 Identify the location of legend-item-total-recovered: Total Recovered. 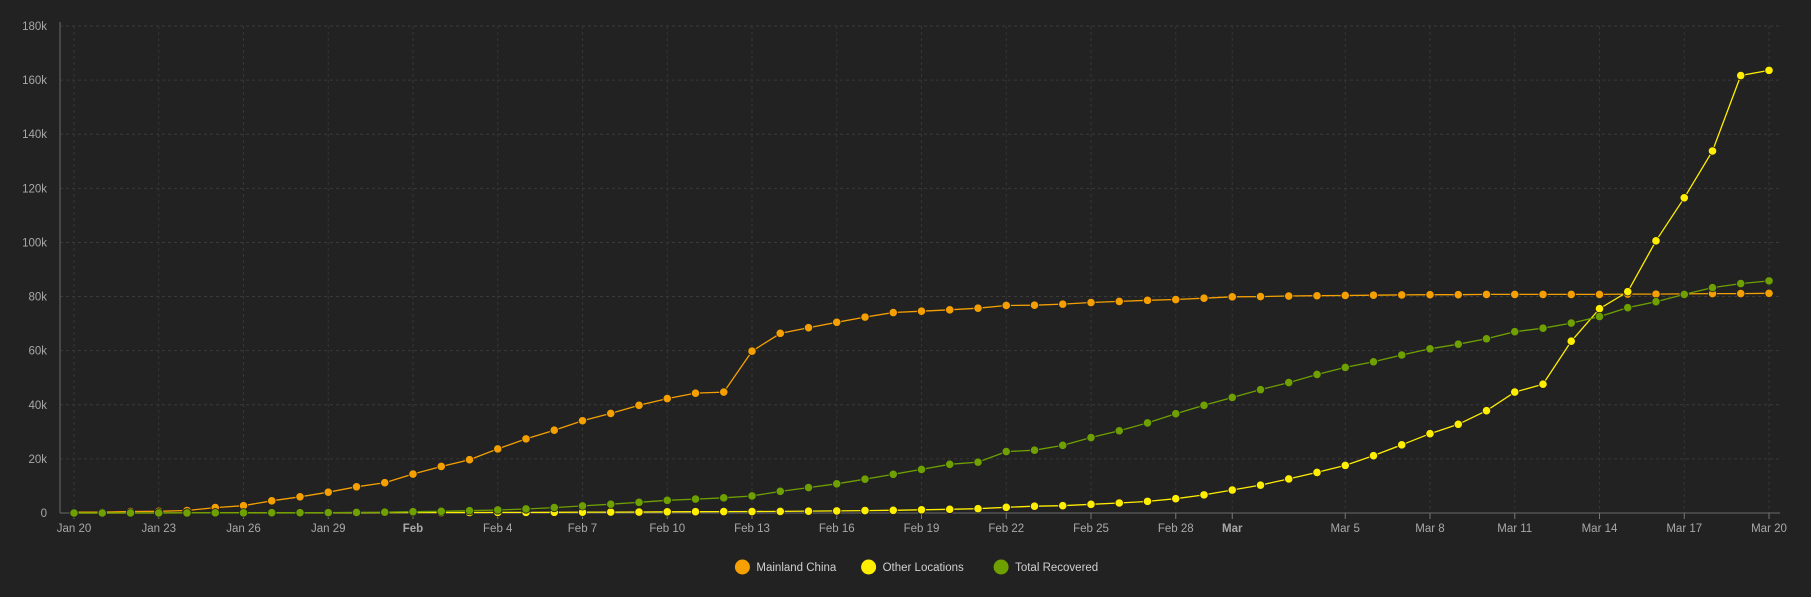
(1046, 567).